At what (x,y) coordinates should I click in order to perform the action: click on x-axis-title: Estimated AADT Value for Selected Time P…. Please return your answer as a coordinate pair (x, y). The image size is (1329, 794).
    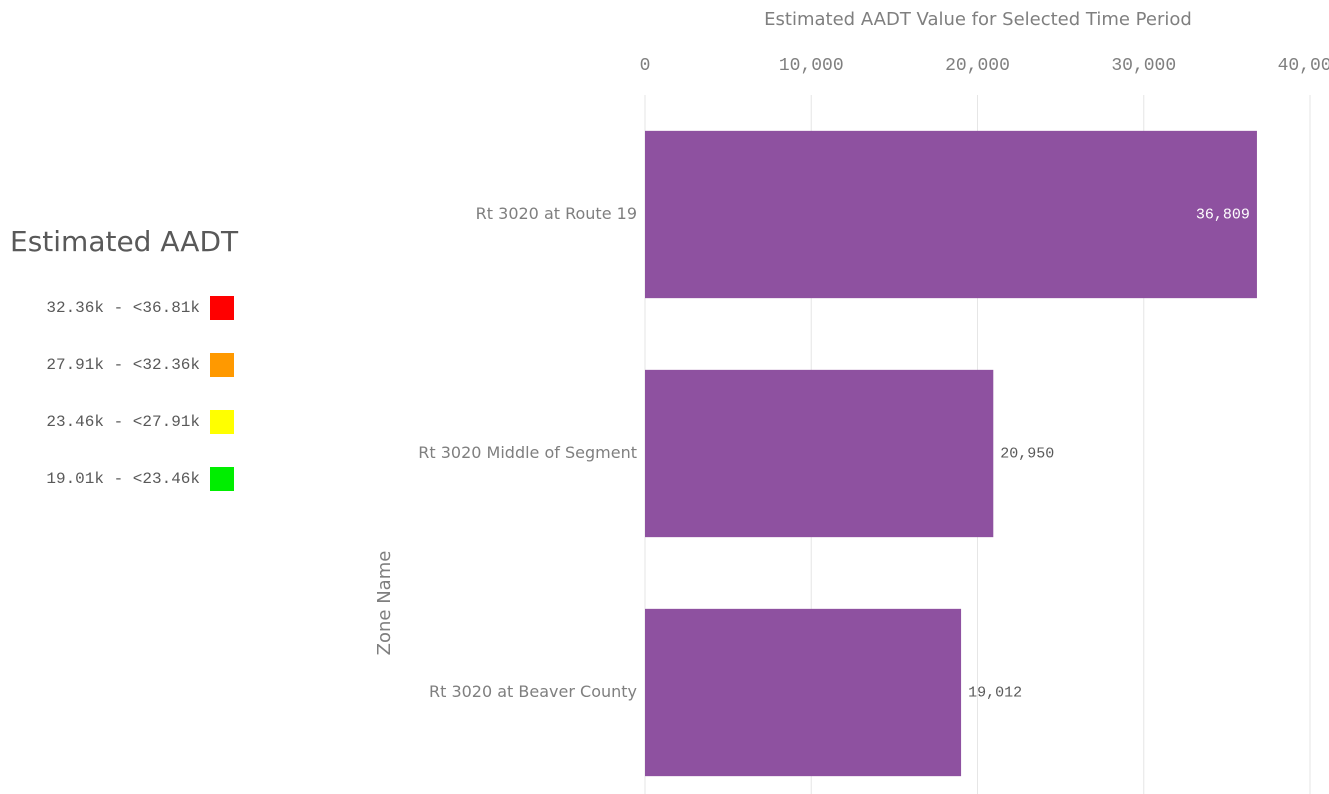
    Looking at the image, I should click on (978, 19).